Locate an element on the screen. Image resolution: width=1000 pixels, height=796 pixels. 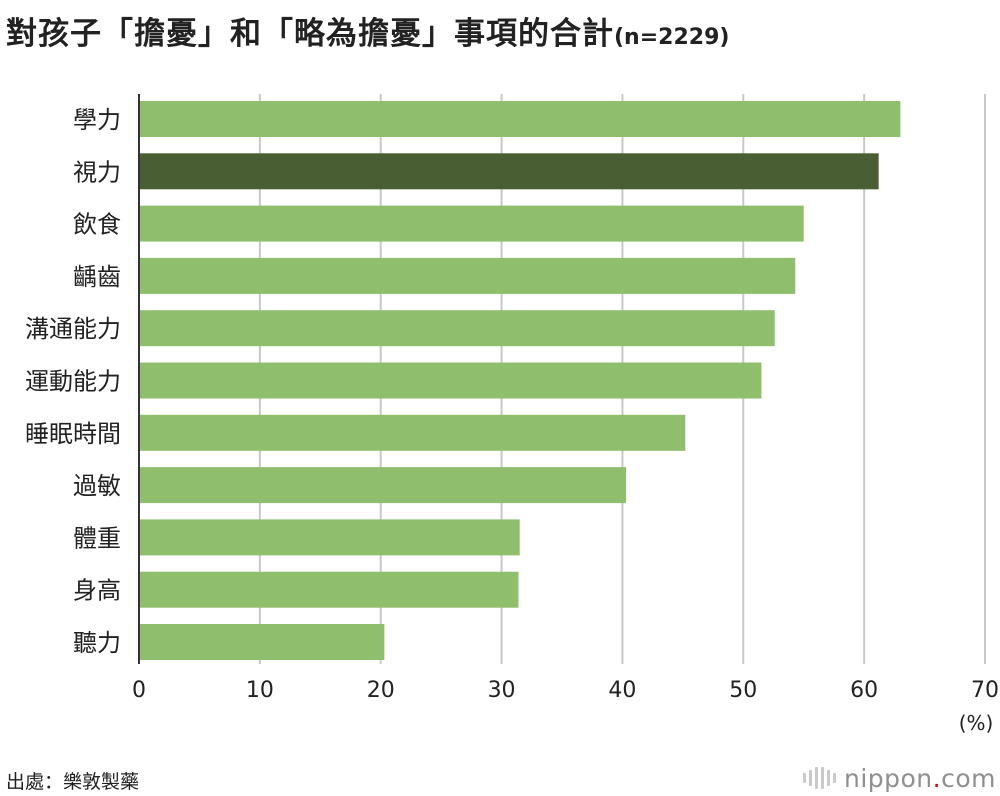
logo-tld: com is located at coordinates (968, 778).